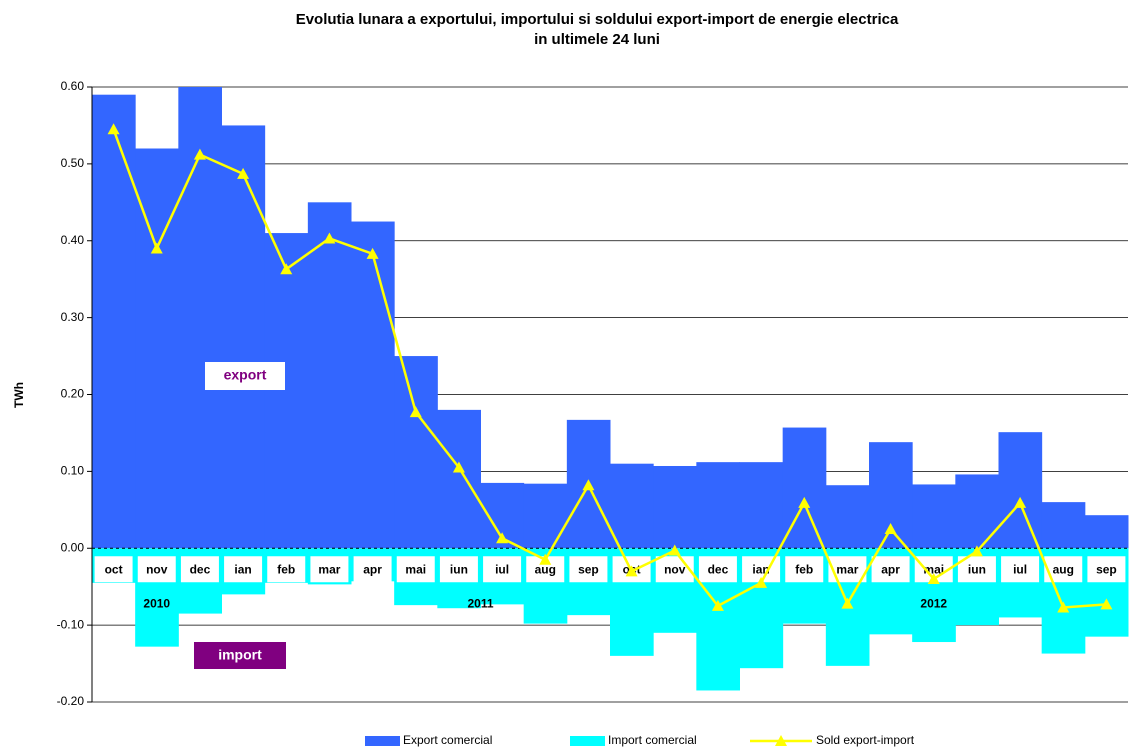 The image size is (1129, 749). What do you see at coordinates (652, 740) in the screenshot?
I see `legend-label: Import comercial` at bounding box center [652, 740].